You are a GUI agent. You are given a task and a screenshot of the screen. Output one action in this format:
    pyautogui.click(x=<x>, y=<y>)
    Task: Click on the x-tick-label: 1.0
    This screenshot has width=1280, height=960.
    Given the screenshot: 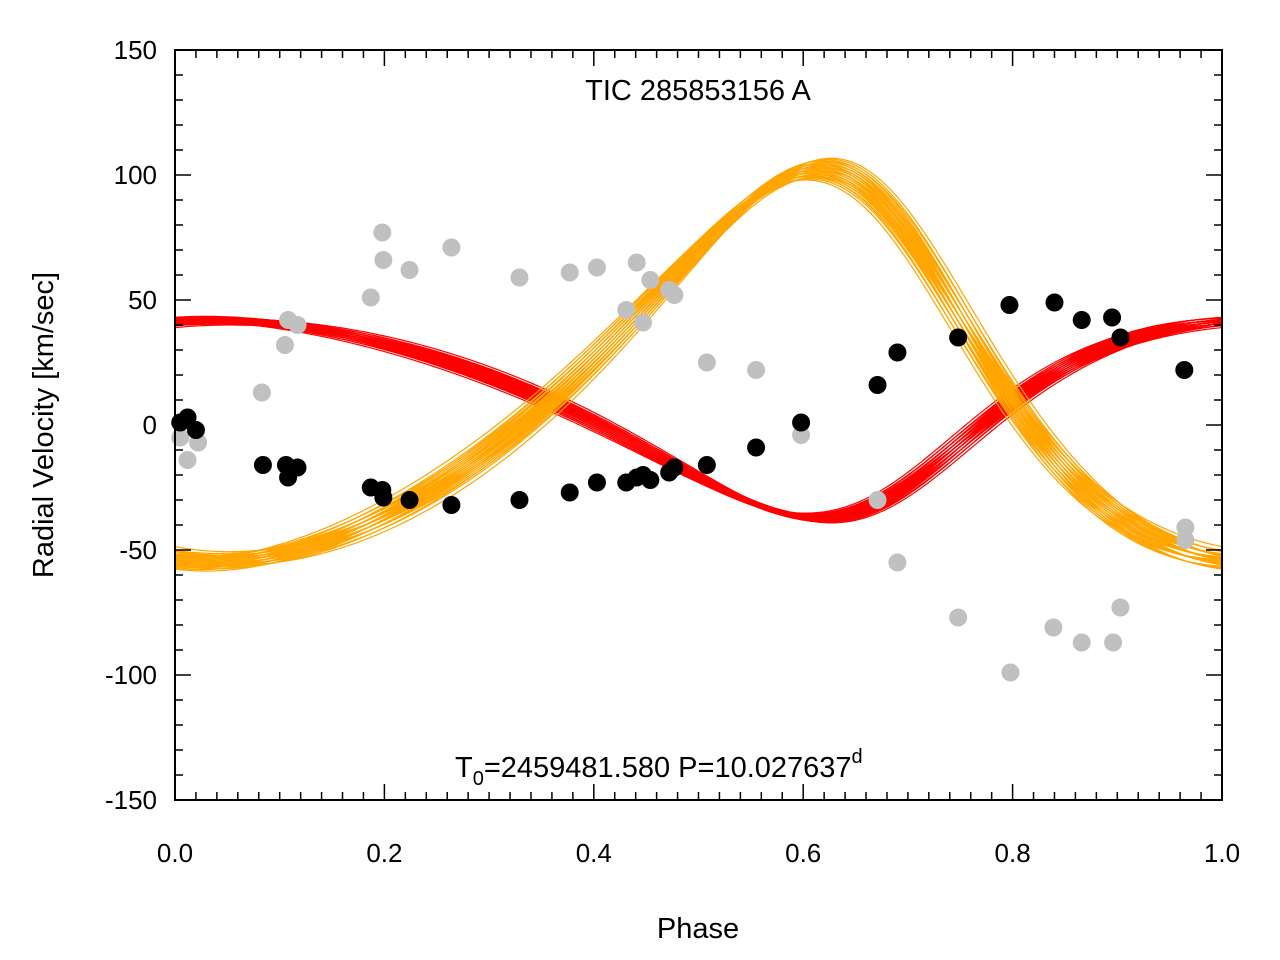 What is the action you would take?
    pyautogui.click(x=1222, y=853)
    